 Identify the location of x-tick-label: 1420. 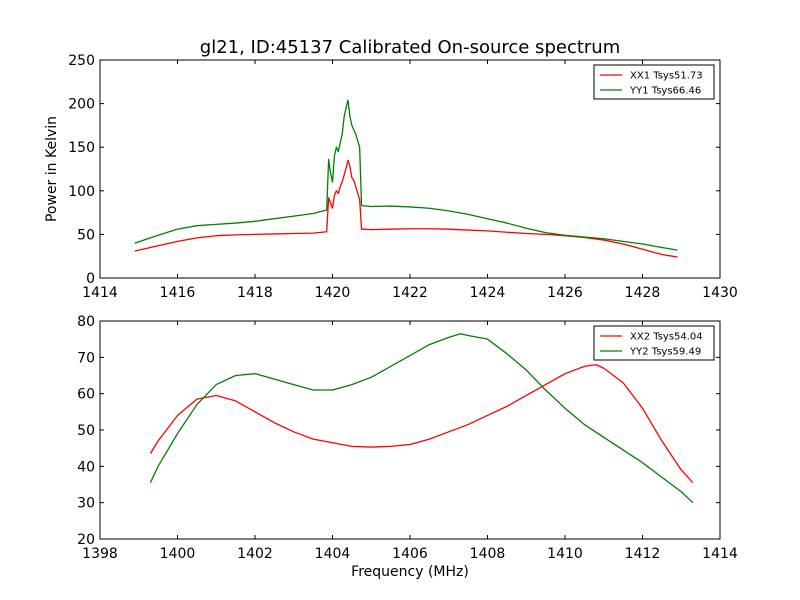
(333, 293).